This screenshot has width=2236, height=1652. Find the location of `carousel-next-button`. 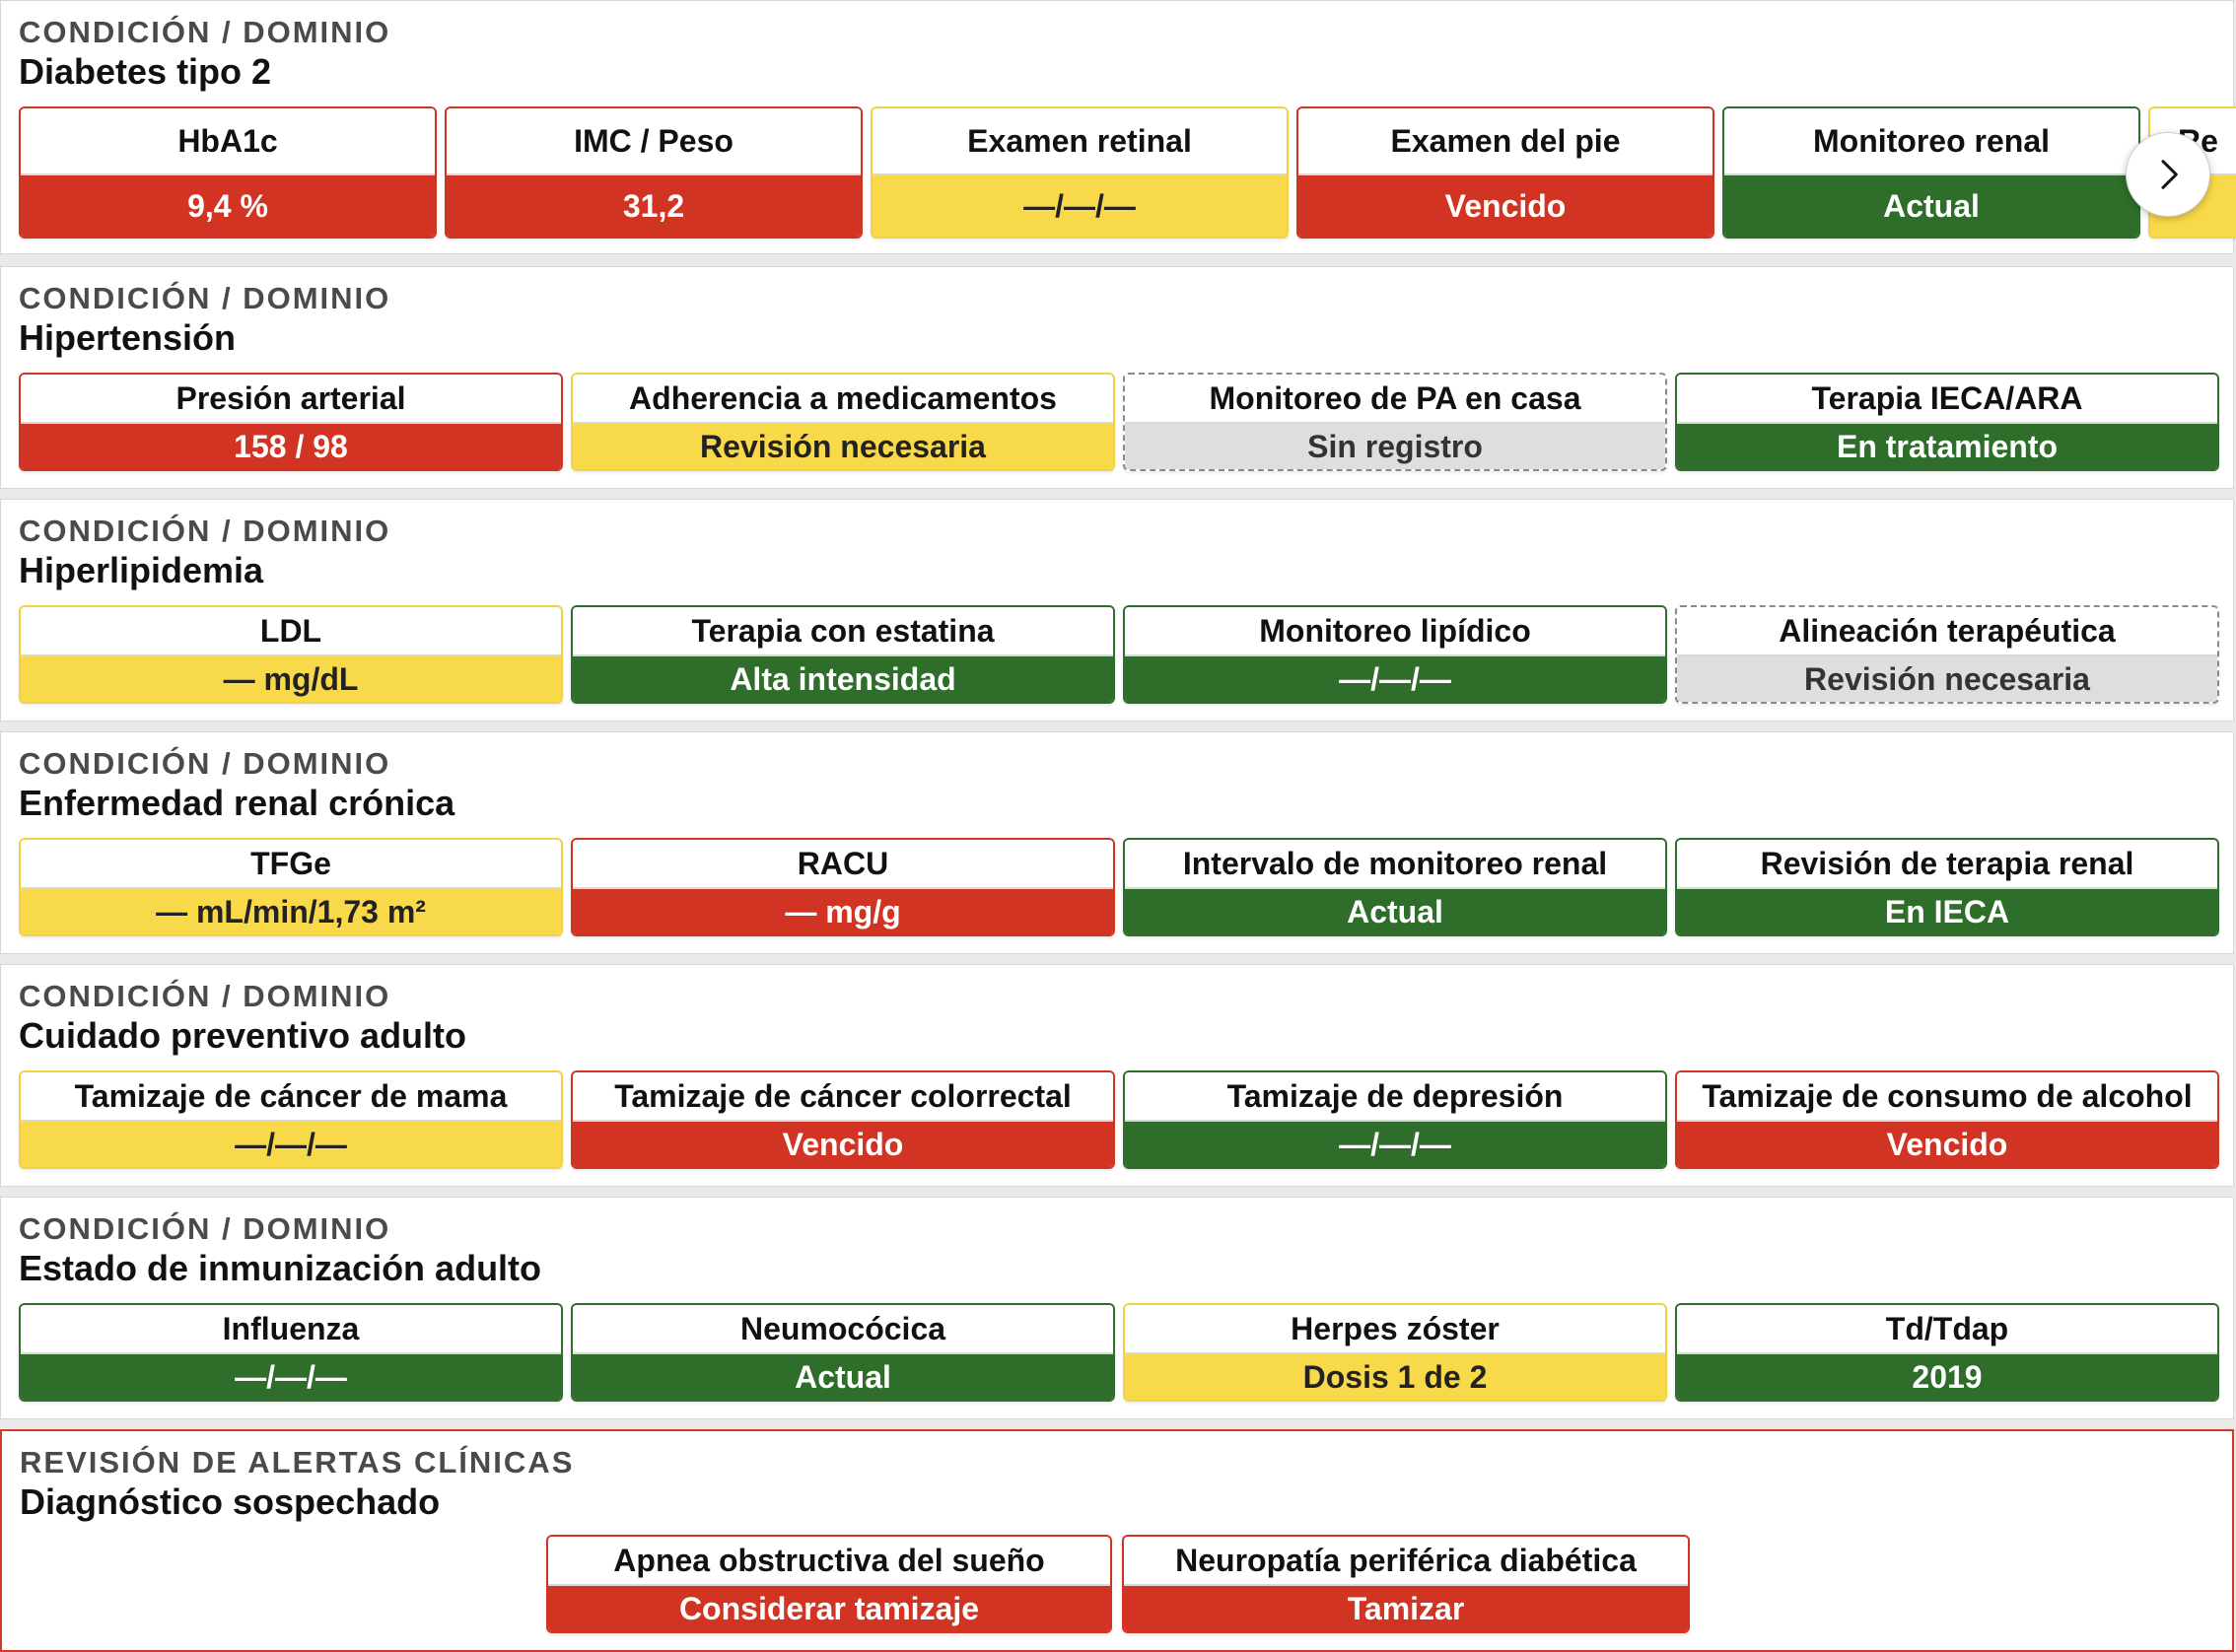

carousel-next-button is located at coordinates (2168, 174).